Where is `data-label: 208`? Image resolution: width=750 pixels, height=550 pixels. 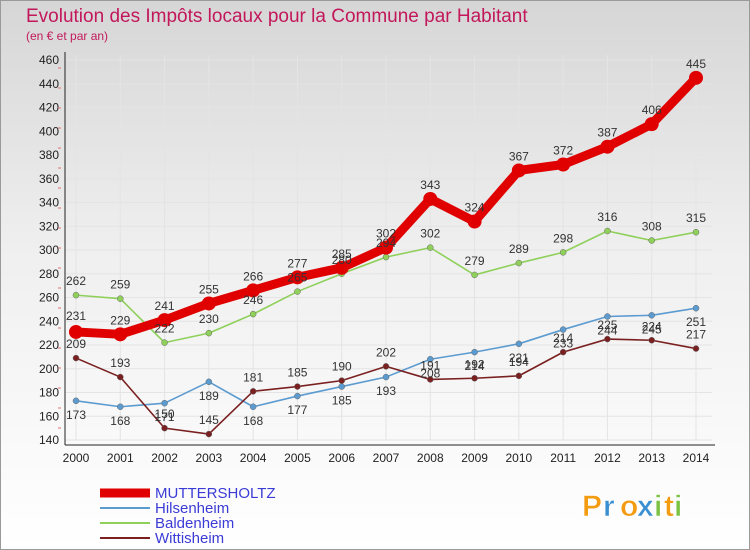 data-label: 208 is located at coordinates (430, 373).